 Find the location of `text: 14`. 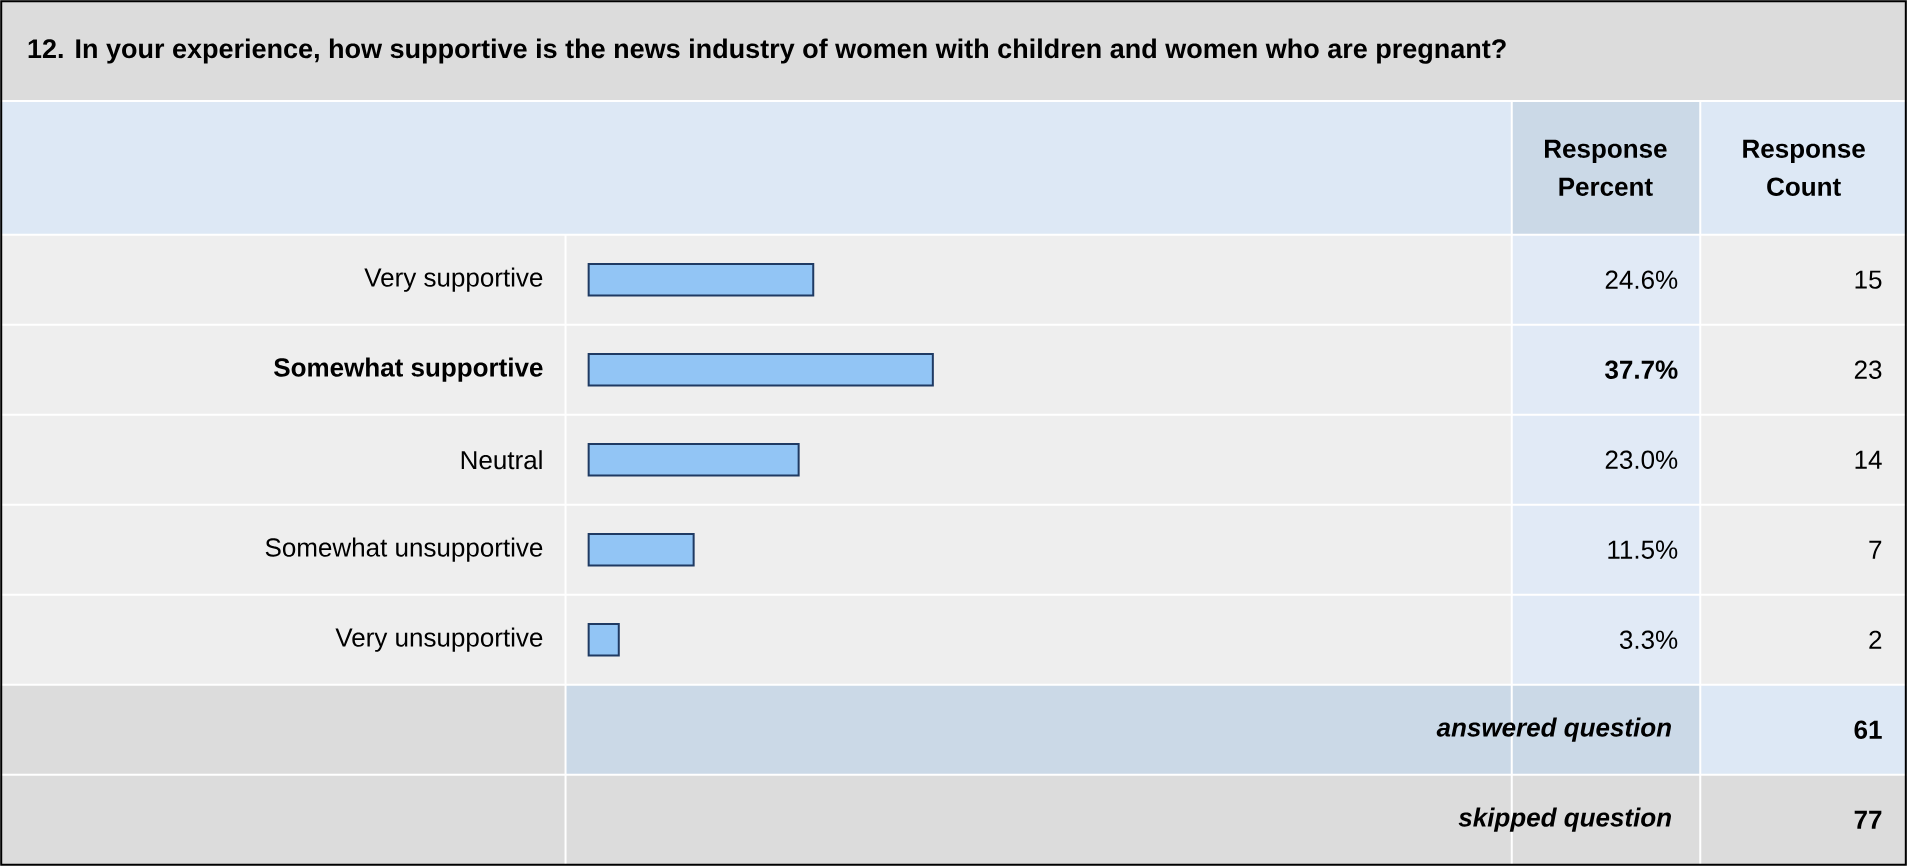

text: 14 is located at coordinates (1868, 459).